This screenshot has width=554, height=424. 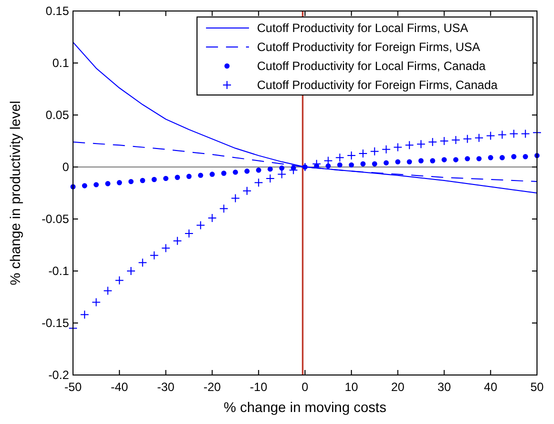 What do you see at coordinates (59, 271) in the screenshot?
I see `y-tick-label: -0.1` at bounding box center [59, 271].